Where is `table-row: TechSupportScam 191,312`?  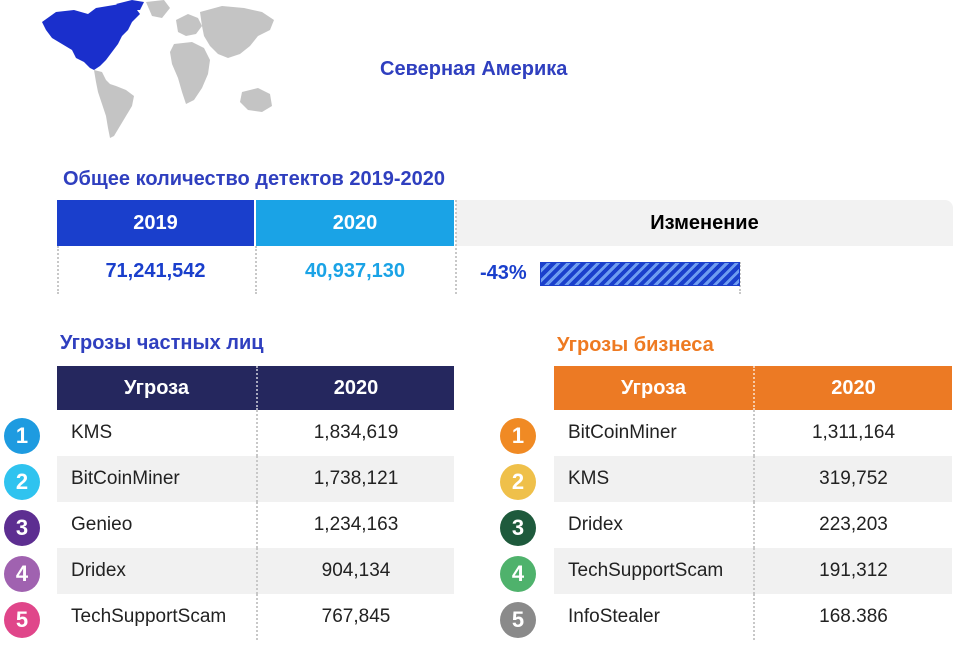 table-row: TechSupportScam 191,312 is located at coordinates (753, 571).